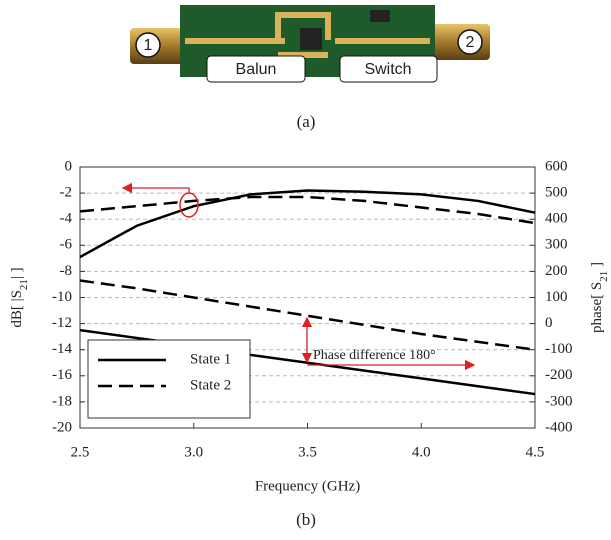  I want to click on y-tick-label: -10, so click(62, 297).